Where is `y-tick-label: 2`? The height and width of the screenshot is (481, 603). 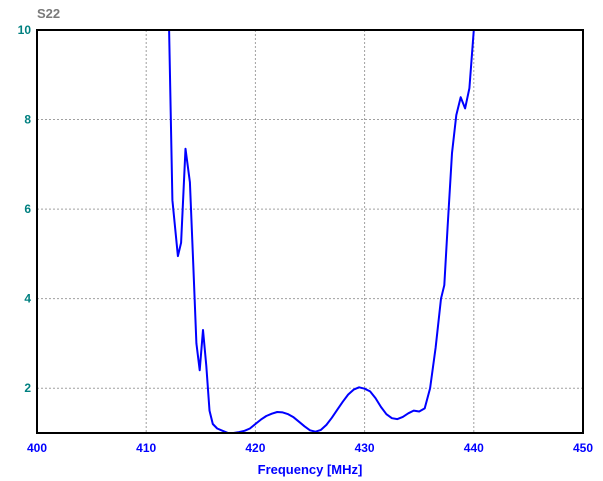
y-tick-label: 2 is located at coordinates (27, 388).